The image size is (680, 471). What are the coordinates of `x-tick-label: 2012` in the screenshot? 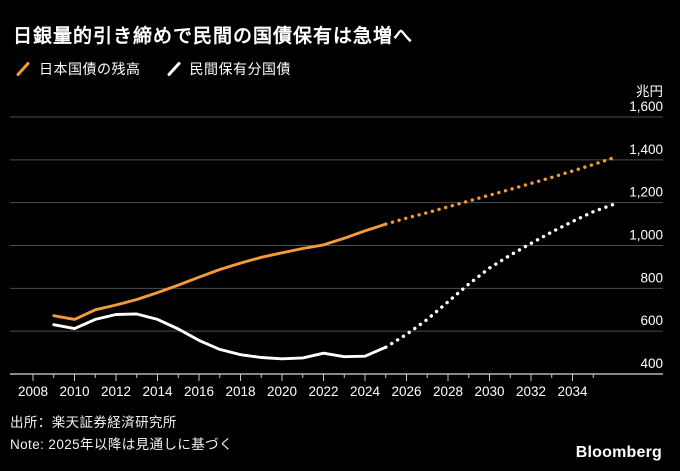 It's located at (116, 391).